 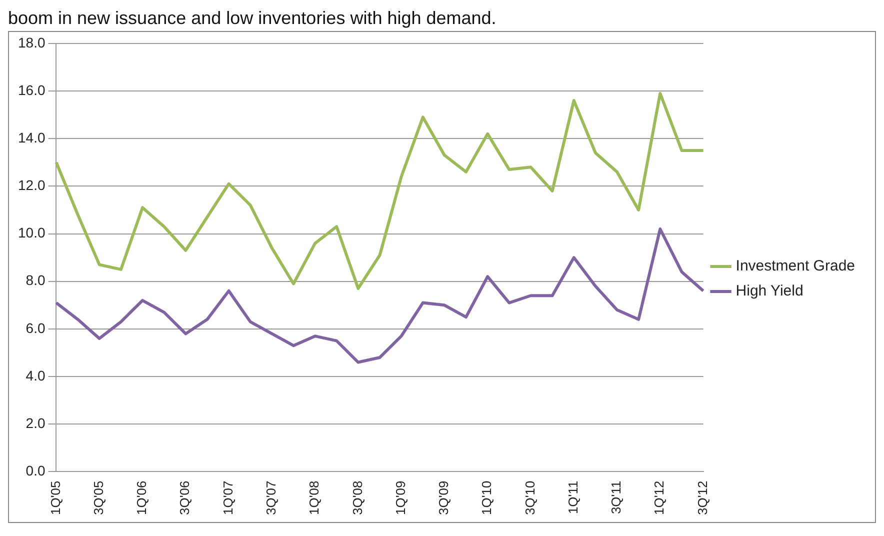 What do you see at coordinates (36, 328) in the screenshot?
I see `y-tick-label: 6.0` at bounding box center [36, 328].